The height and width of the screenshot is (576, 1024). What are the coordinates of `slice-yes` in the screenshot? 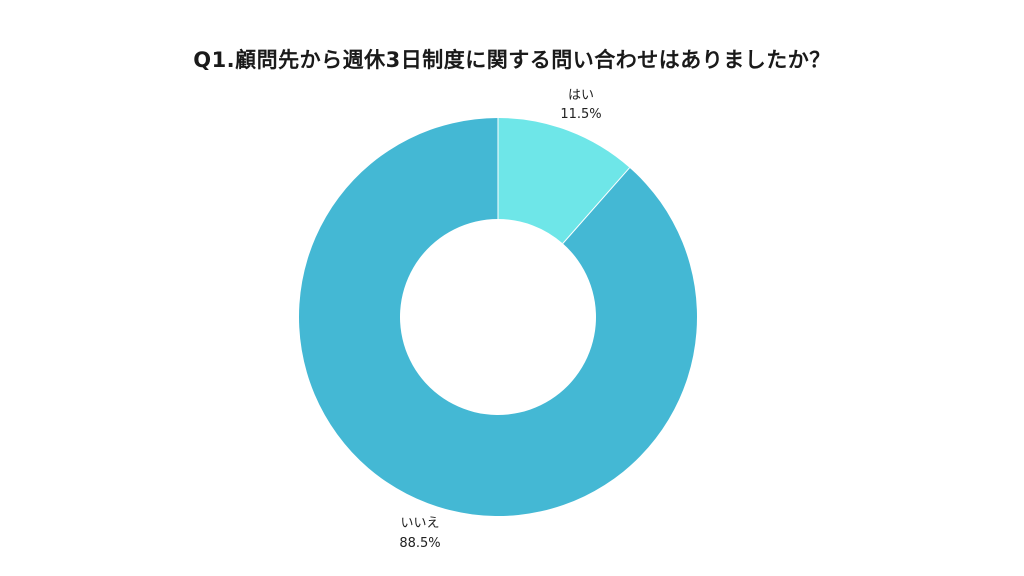 It's located at (564, 181).